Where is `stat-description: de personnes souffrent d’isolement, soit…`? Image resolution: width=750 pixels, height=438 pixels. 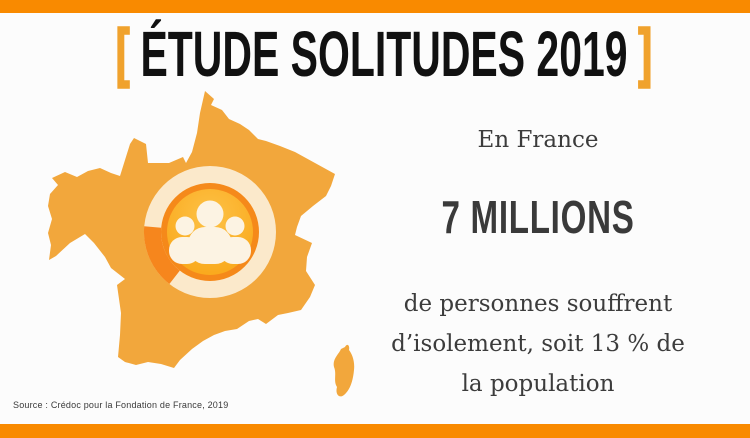
stat-description: de personnes souffrent d’isolement, soit… is located at coordinates (538, 344).